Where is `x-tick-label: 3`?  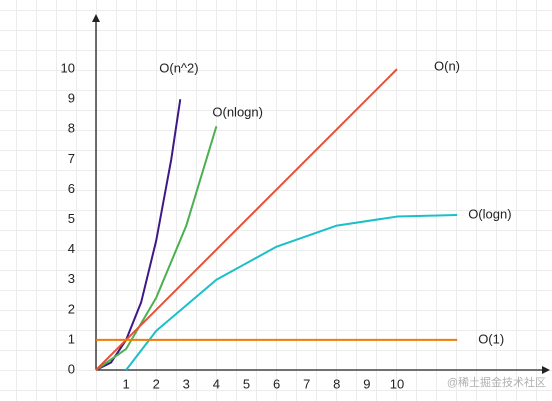 x-tick-label: 3 is located at coordinates (186, 383).